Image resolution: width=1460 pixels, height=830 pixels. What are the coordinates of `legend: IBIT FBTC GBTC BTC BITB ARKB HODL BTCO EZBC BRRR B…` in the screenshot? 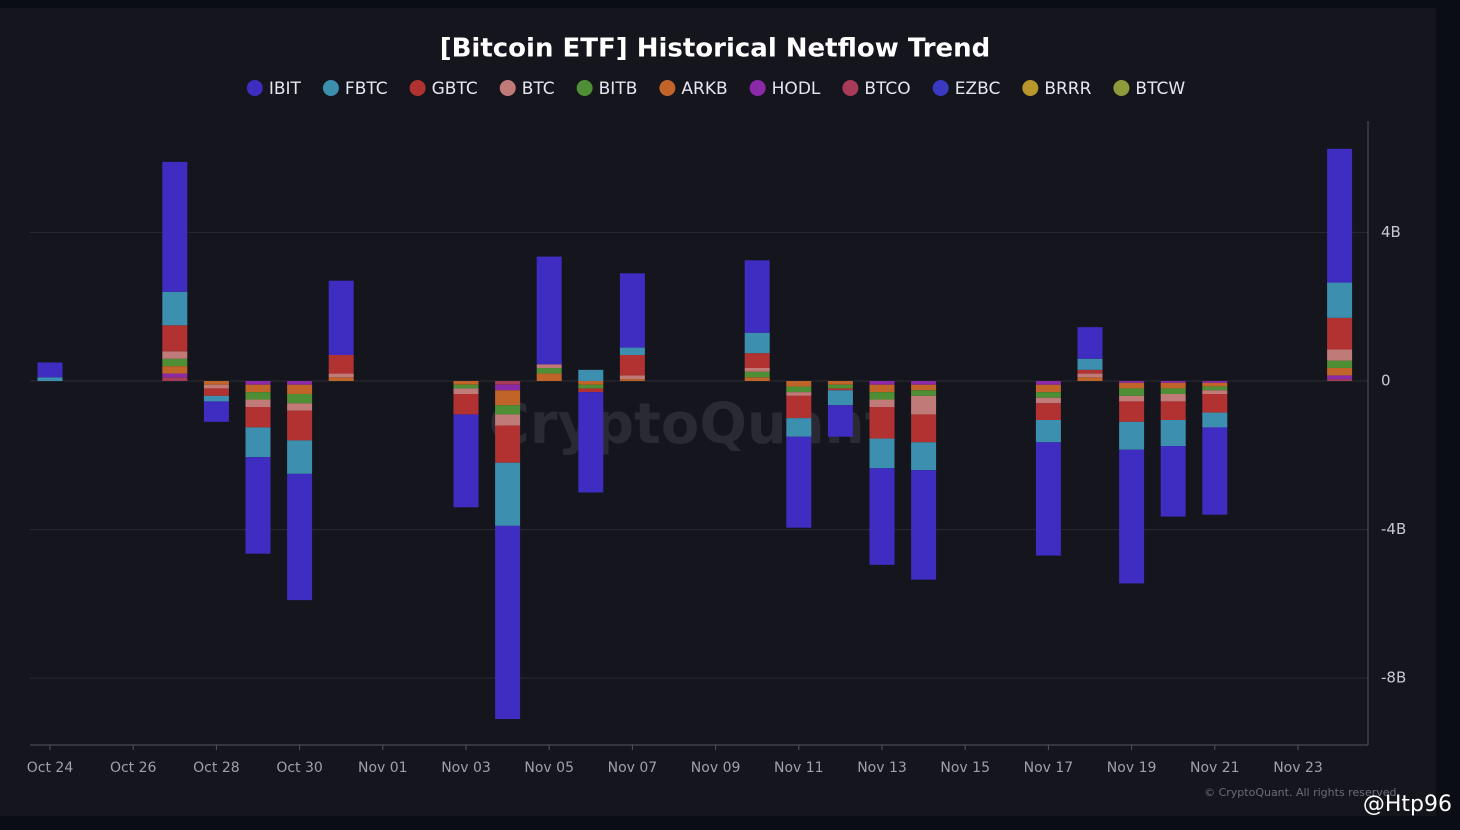 It's located at (715, 89).